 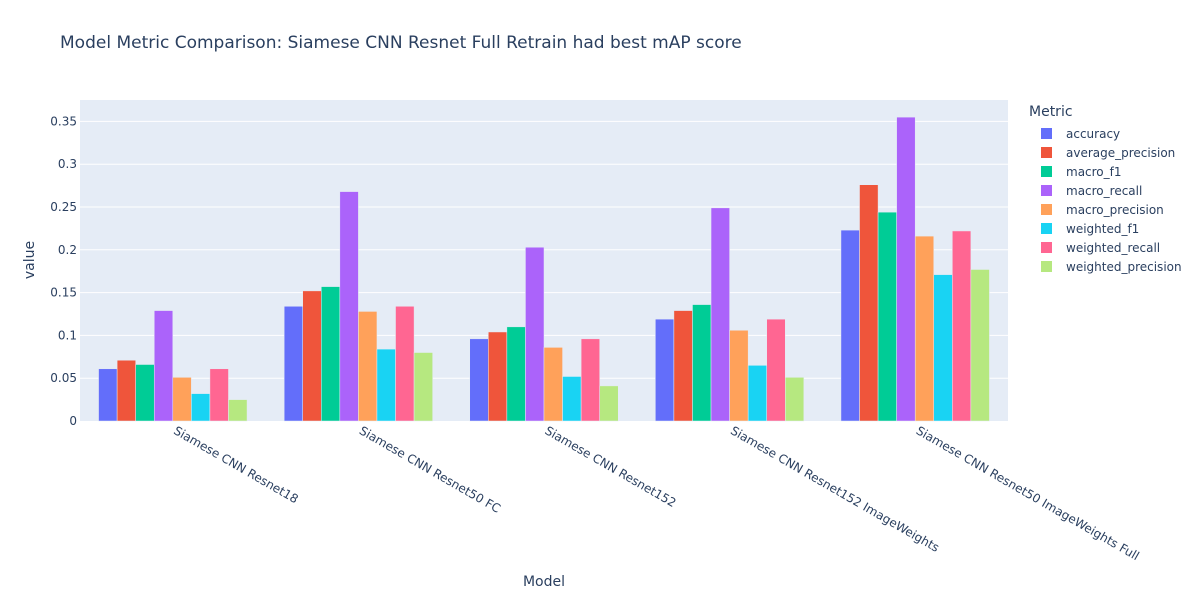 What do you see at coordinates (63, 207) in the screenshot?
I see `y-tick-label: 0.25` at bounding box center [63, 207].